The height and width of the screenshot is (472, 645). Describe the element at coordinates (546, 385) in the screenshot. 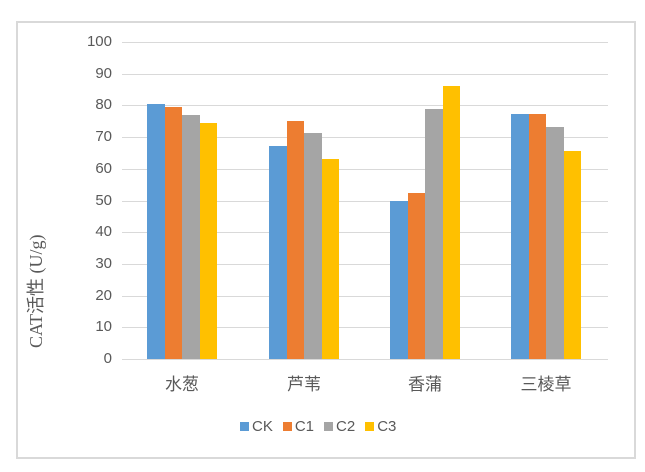

I see `x-tick-label: 三棱草` at that location.